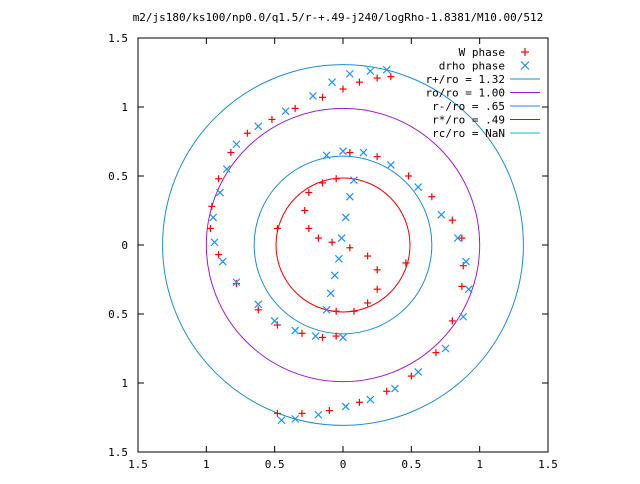  Describe the element at coordinates (138, 464) in the screenshot. I see `x-tick-label: 1.5` at that location.